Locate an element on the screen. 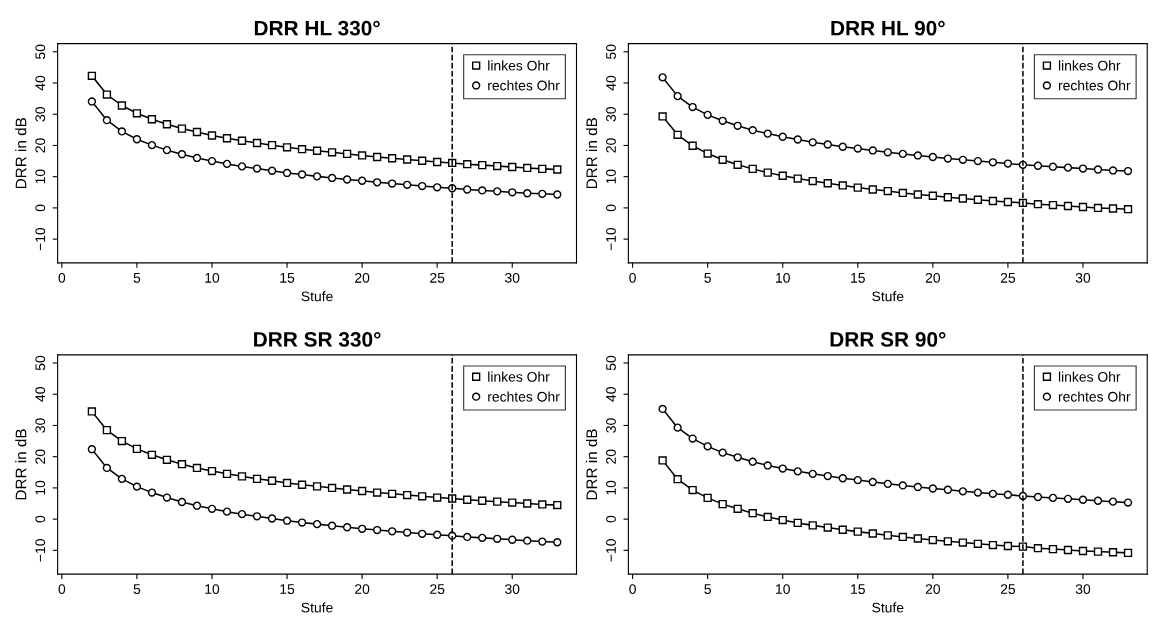 Image resolution: width=1153 pixels, height=624 pixels. x-tick-label: 5 is located at coordinates (707, 589).